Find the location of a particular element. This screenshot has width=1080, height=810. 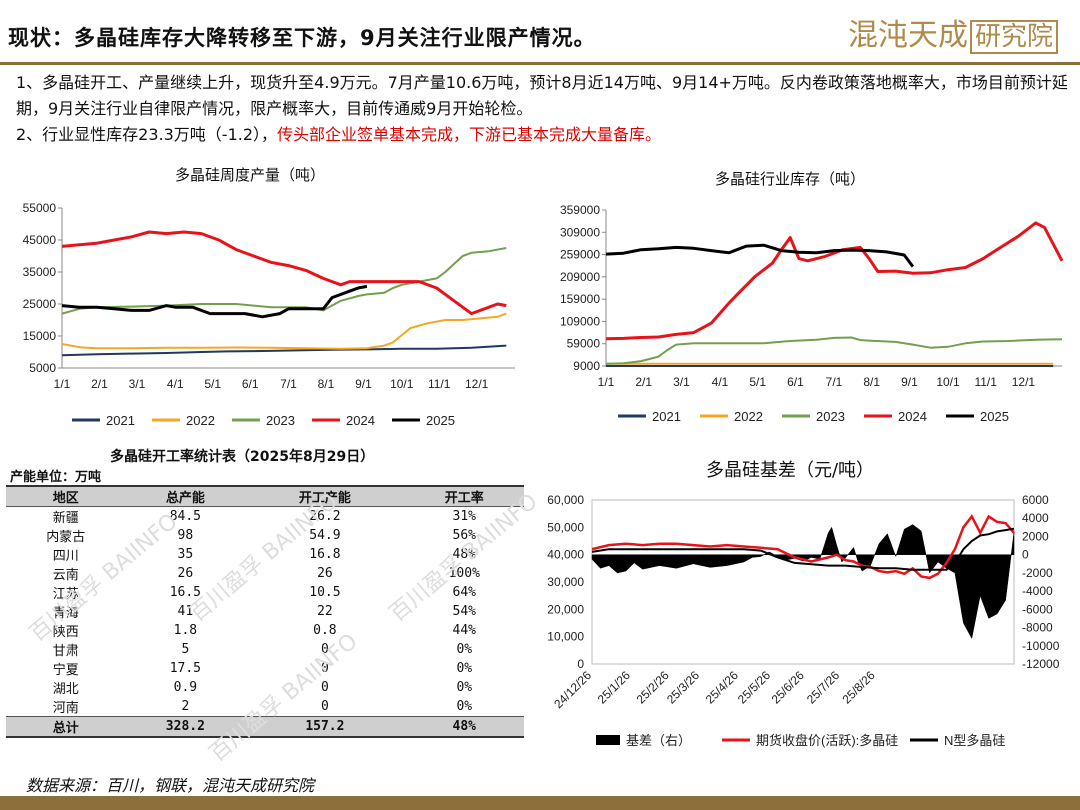

x-tick-label: 10/1 is located at coordinates (402, 384).